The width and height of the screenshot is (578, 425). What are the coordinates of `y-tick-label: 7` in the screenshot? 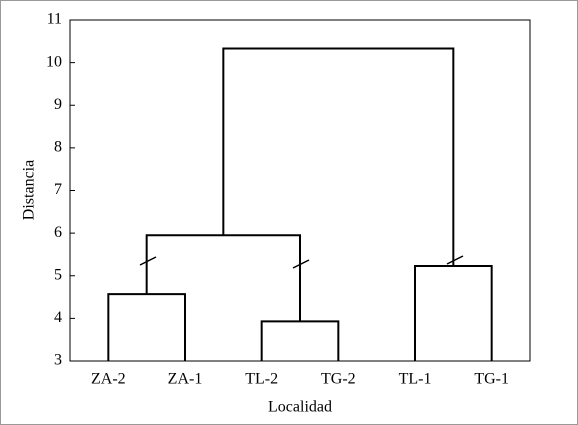 It's located at (58, 189).